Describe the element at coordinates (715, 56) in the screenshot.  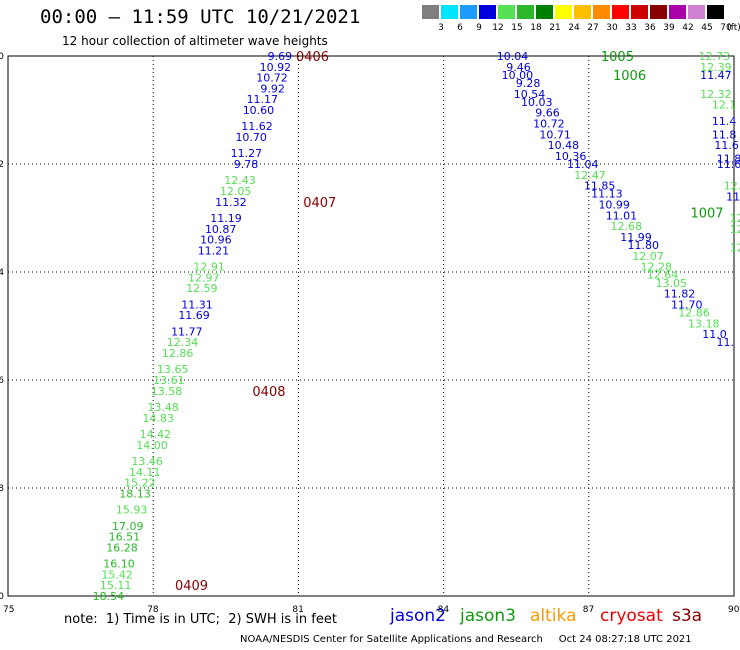
I see `wave-height-value: 12.73` at that location.